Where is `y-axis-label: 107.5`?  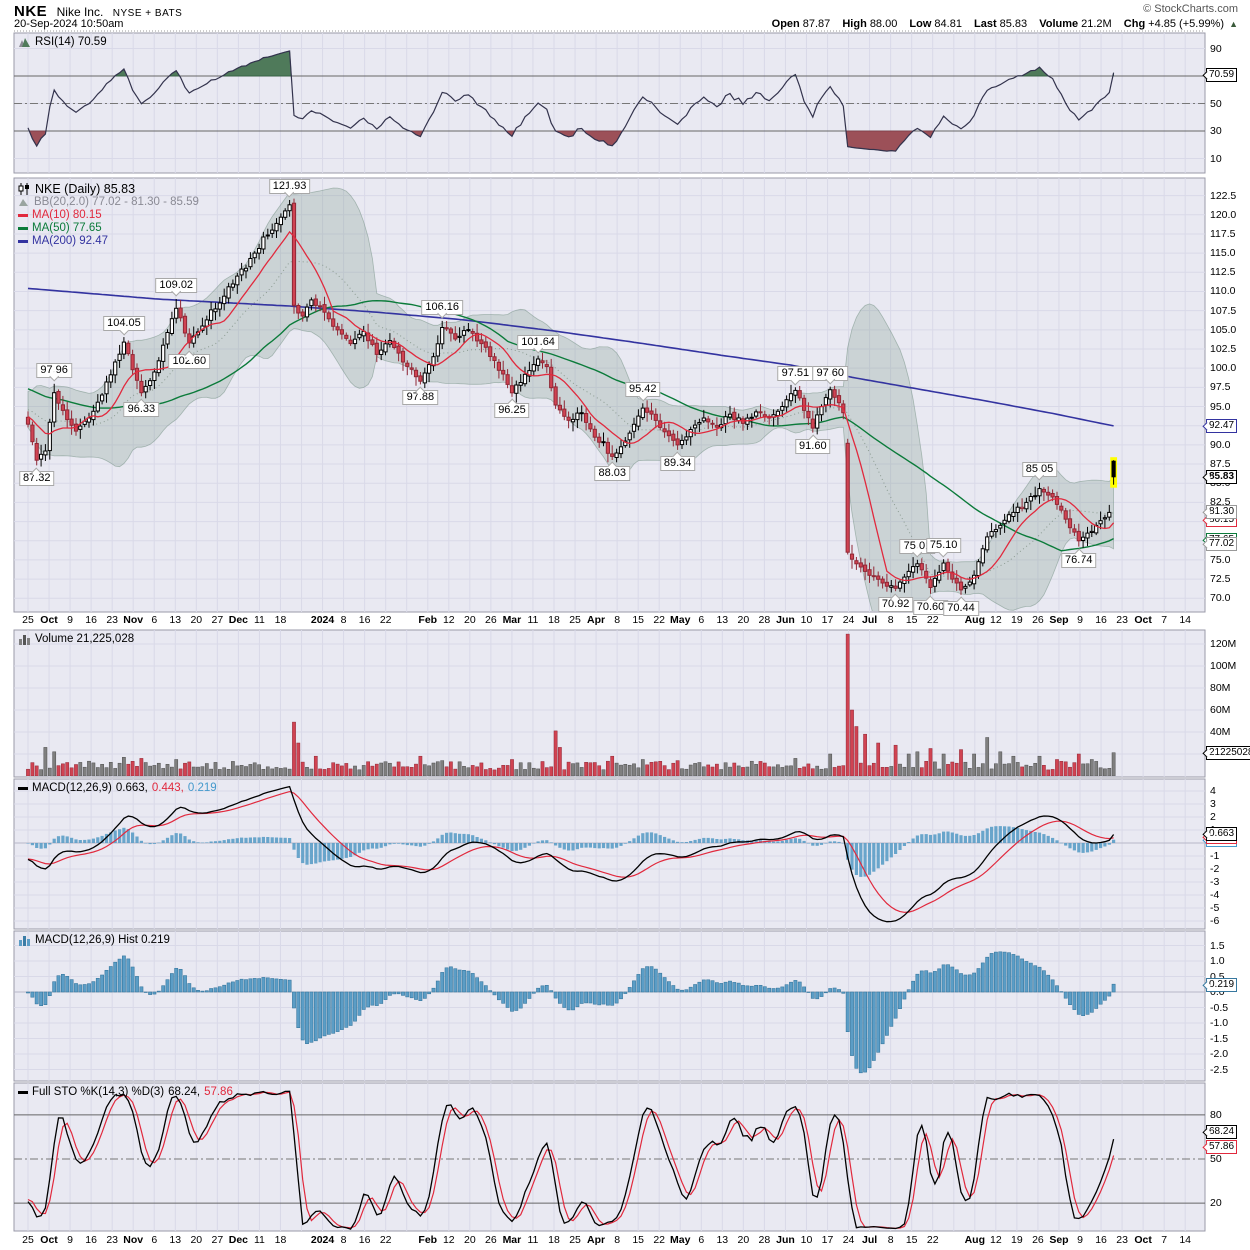
y-axis-label: 107.5 is located at coordinates (1223, 310).